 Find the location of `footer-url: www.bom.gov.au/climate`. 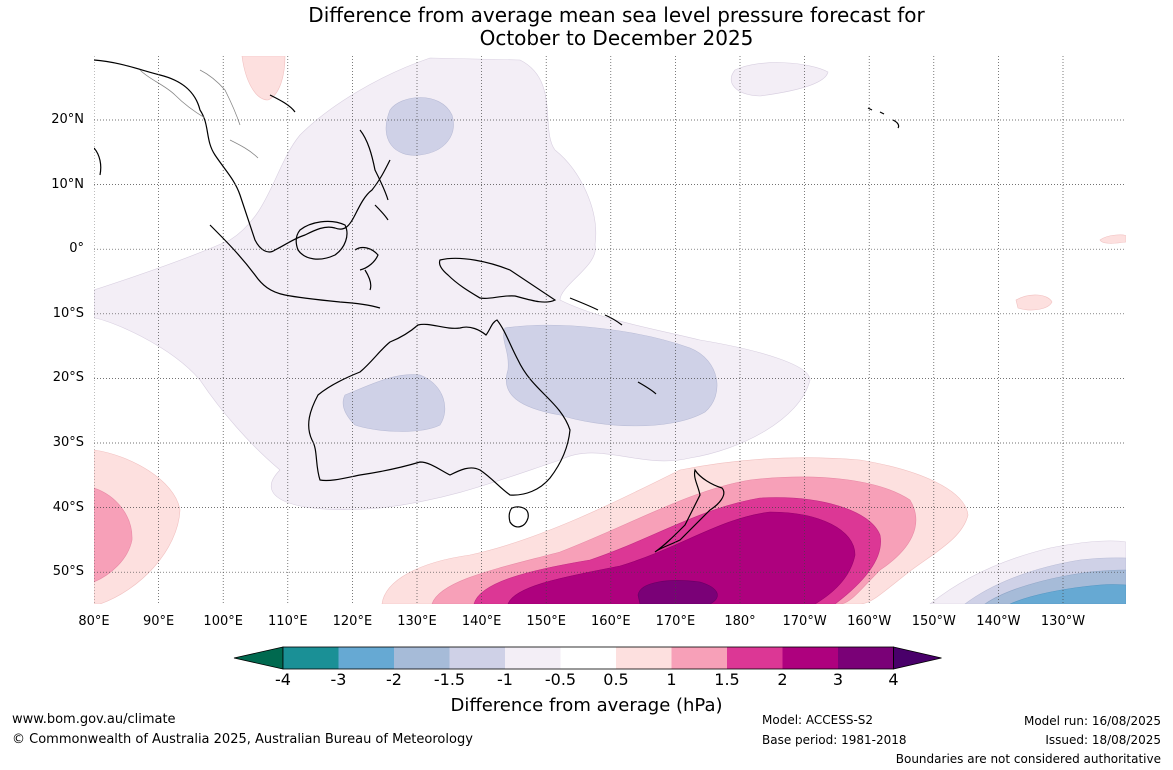

footer-url: www.bom.gov.au/climate is located at coordinates (94, 719).